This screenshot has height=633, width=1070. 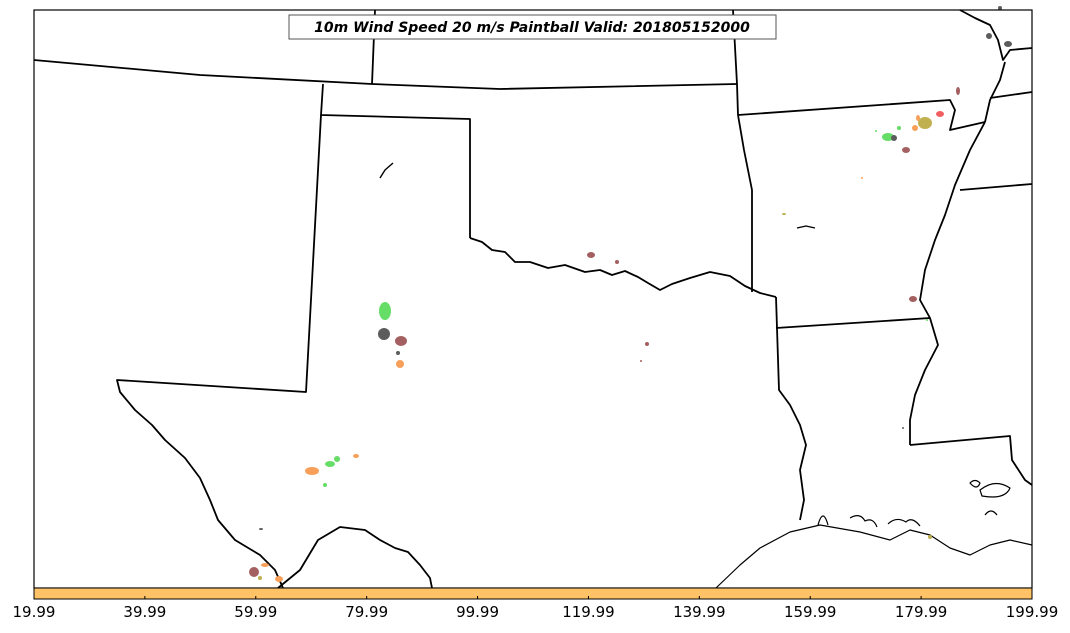 I want to click on title-box, so click(x=532, y=27).